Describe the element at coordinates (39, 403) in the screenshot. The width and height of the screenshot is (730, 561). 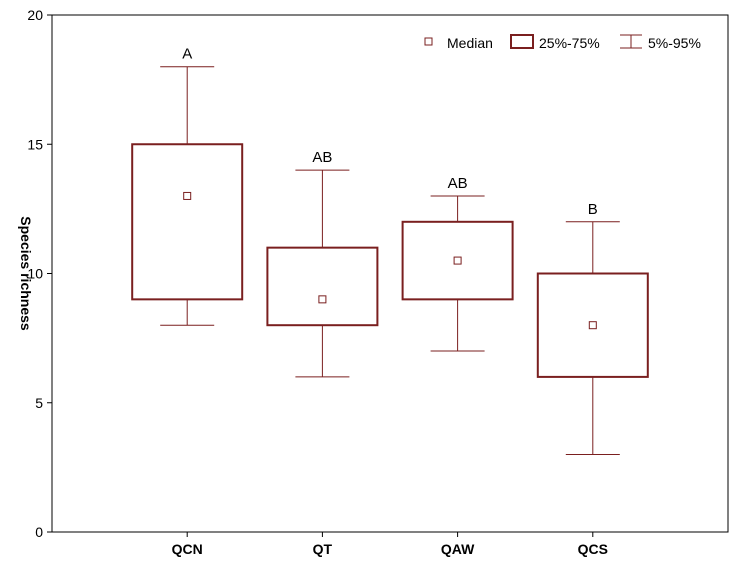
I see `y-tick-label: 5` at that location.